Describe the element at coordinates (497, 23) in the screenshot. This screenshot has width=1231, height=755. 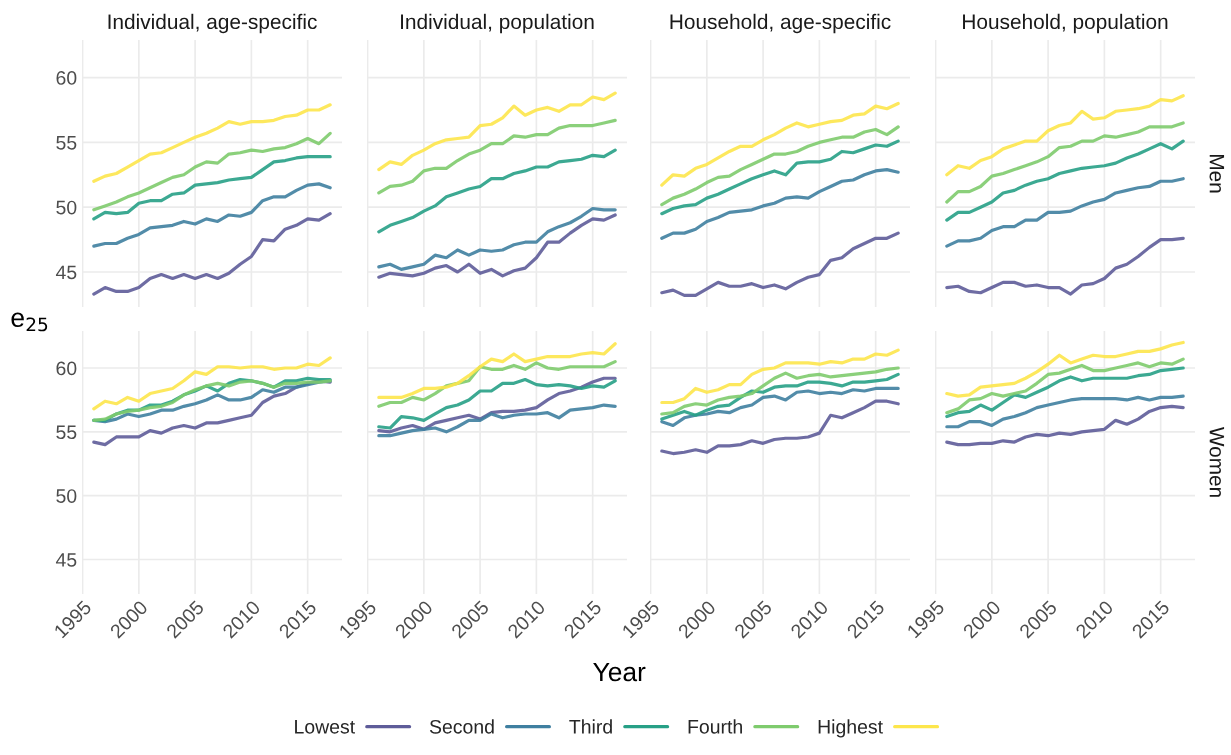
I see `chart-title: Individual, population` at that location.